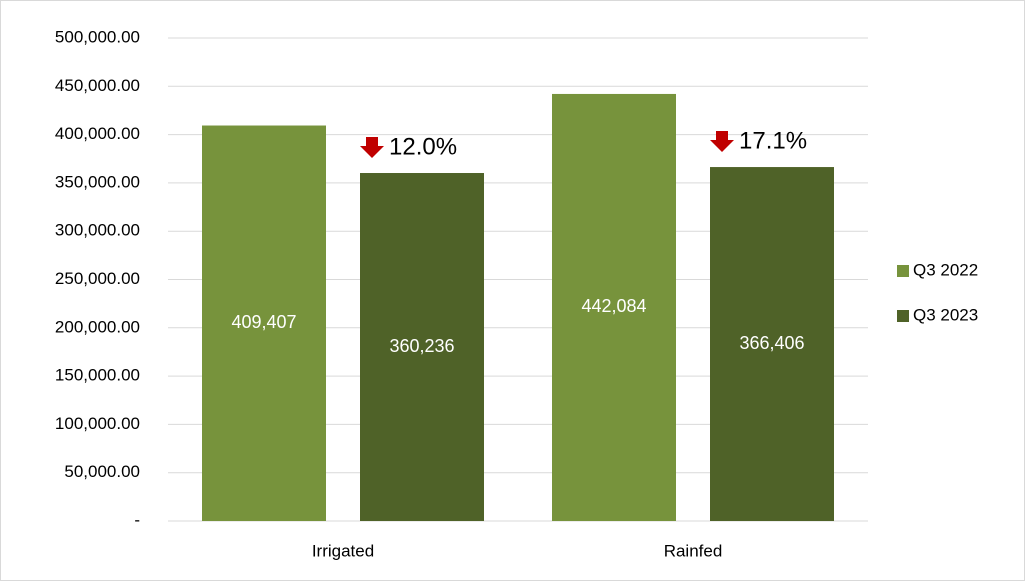 The height and width of the screenshot is (581, 1025). What do you see at coordinates (102, 471) in the screenshot?
I see `y-tick-label: 50,000.00` at bounding box center [102, 471].